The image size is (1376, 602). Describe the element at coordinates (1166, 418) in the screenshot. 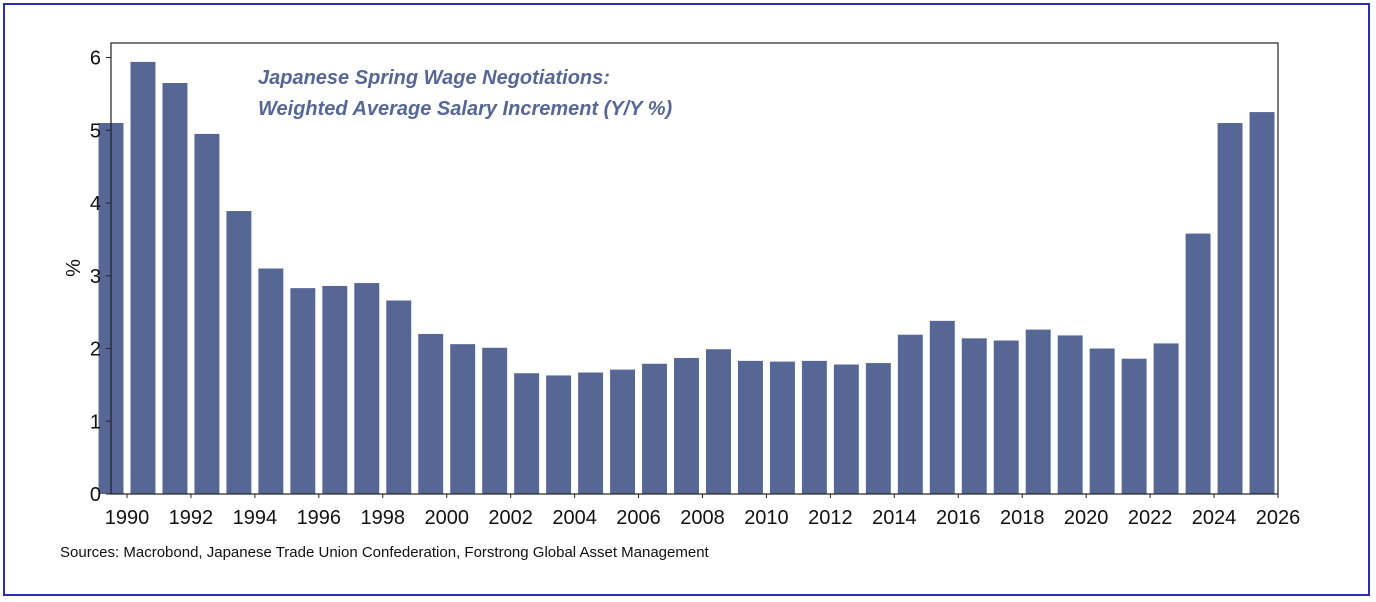

I see `bar-2022` at that location.